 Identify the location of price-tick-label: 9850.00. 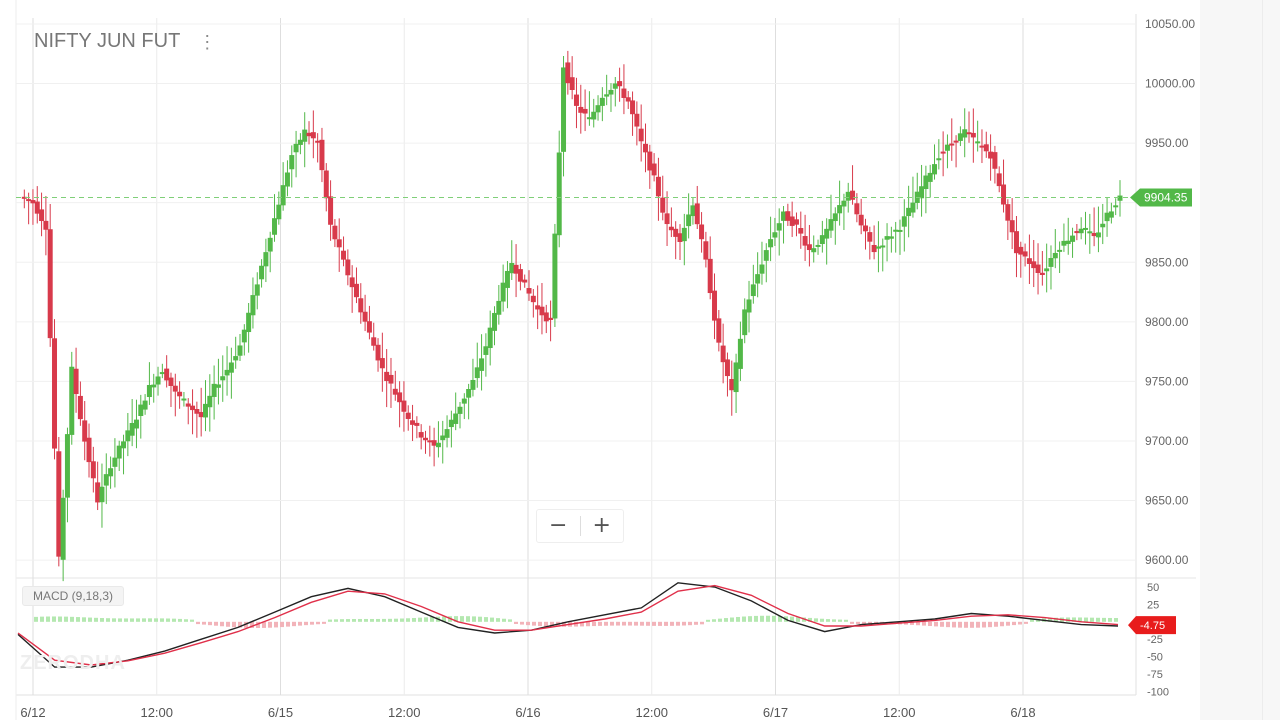
(1167, 262).